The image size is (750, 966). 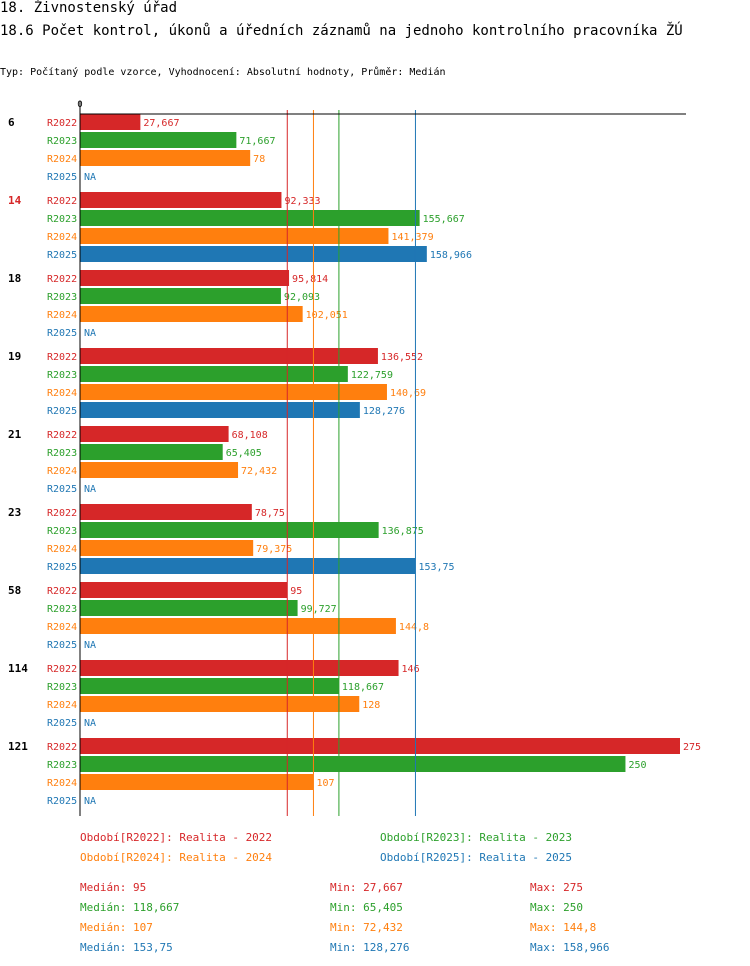 I want to click on data-label: 78, so click(x=259, y=159).